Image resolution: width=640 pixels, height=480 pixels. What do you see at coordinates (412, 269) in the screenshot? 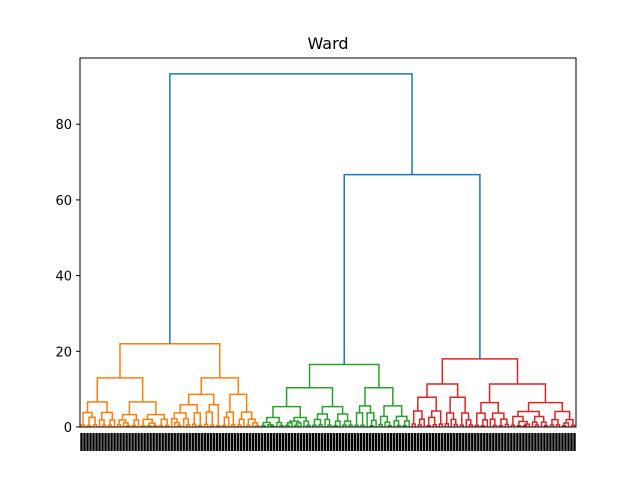
I see `merge-green-red-link` at bounding box center [412, 269].